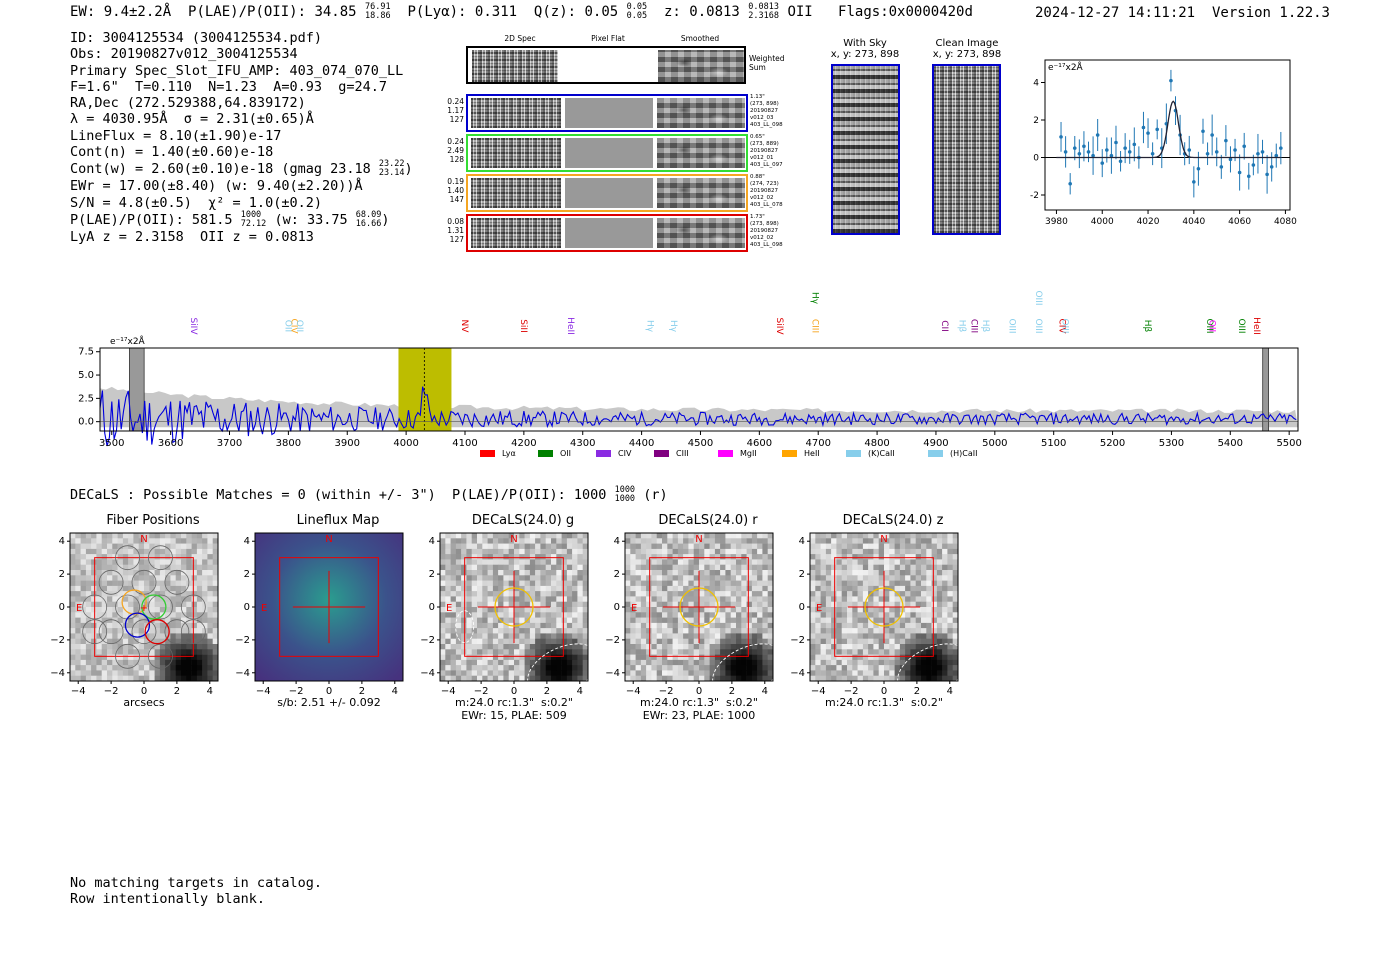  Describe the element at coordinates (449, 608) in the screenshot. I see `east-label: E` at that location.